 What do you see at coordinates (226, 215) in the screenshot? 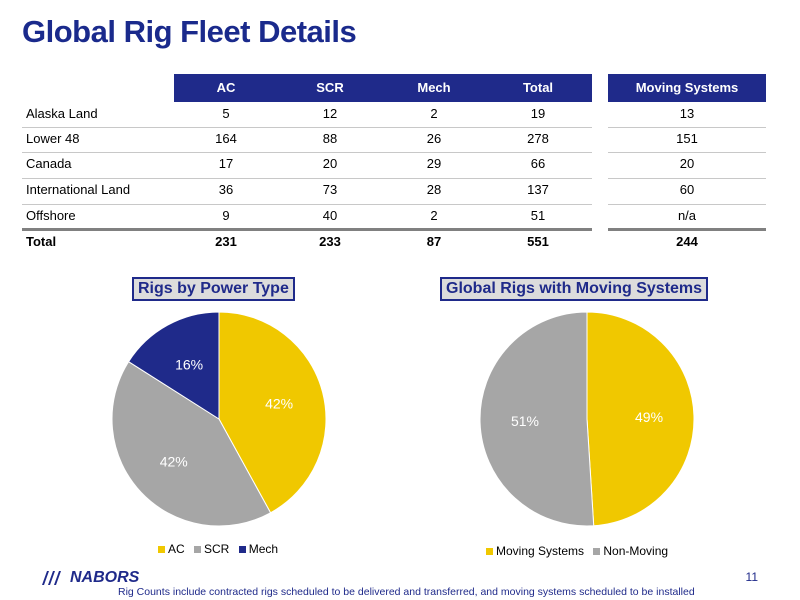
I see `cell-ac: 9` at bounding box center [226, 215].